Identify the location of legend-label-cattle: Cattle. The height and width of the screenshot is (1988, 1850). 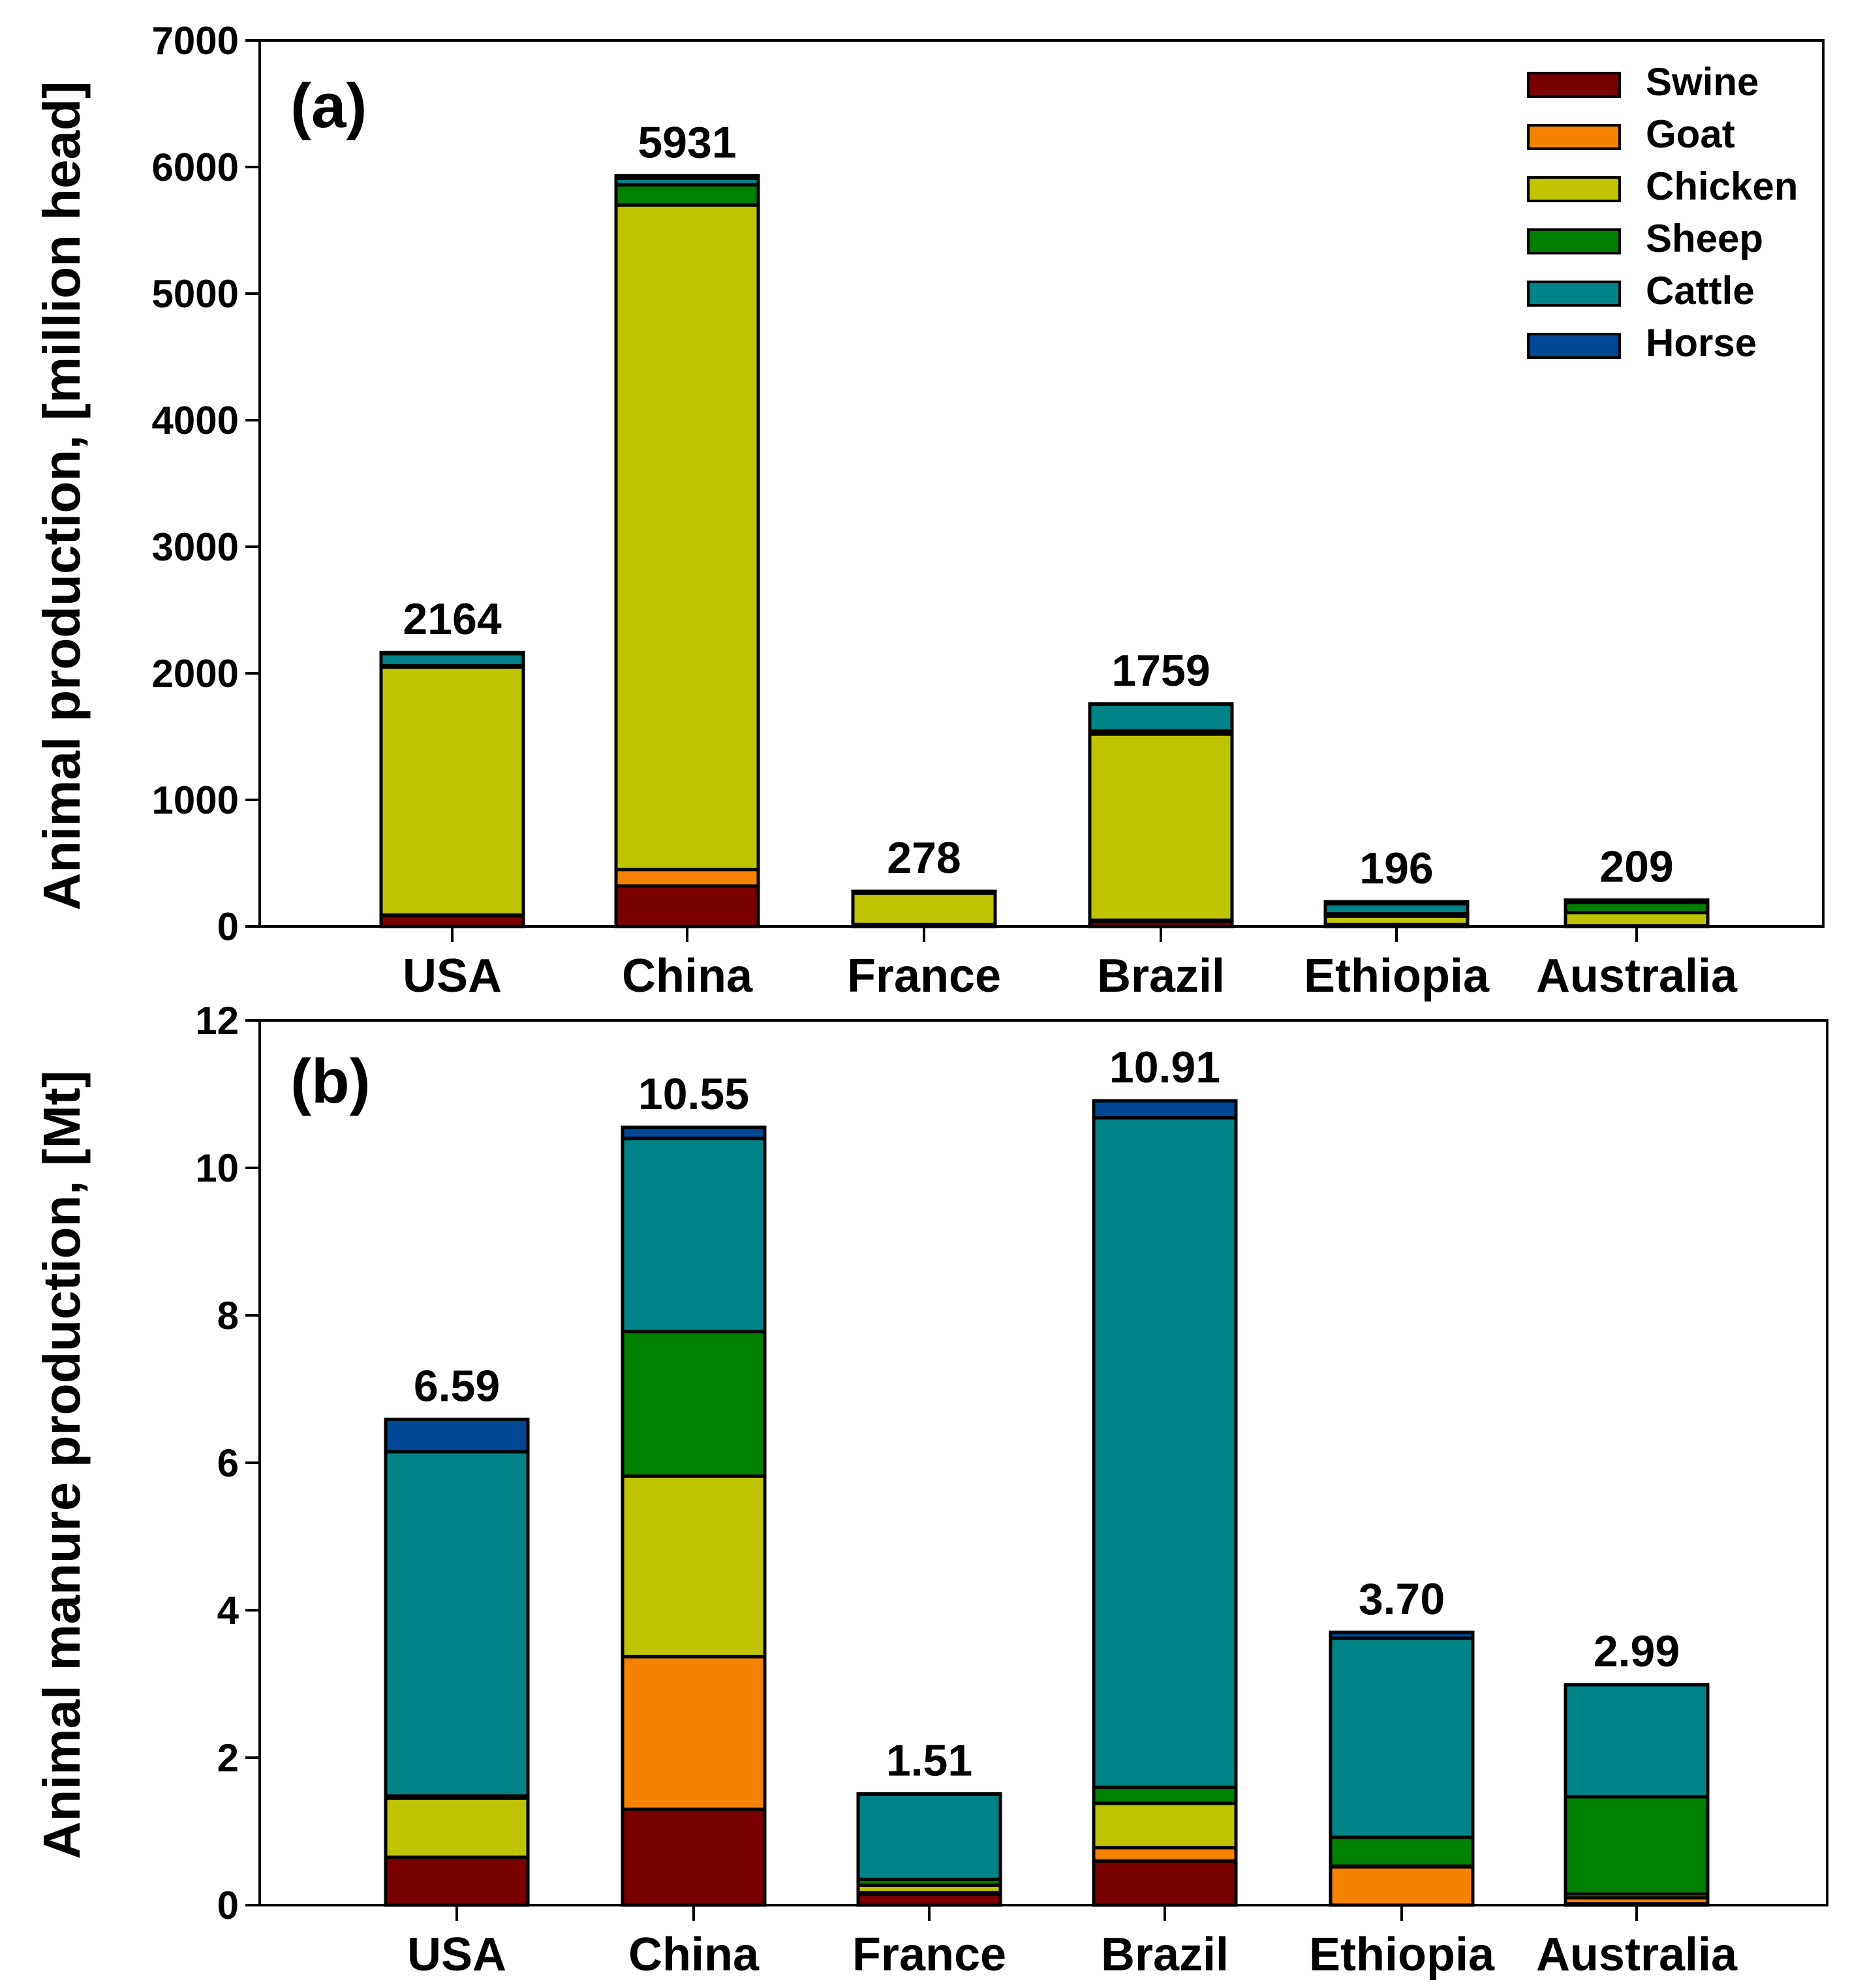
(1700, 291).